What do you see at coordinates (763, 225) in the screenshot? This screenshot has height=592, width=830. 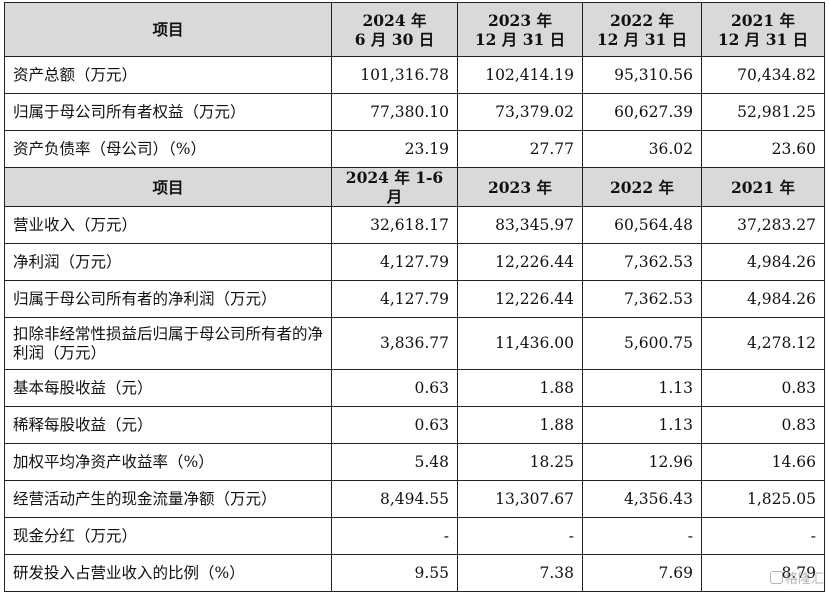 I see `cell-value: 37,283.27` at bounding box center [763, 225].